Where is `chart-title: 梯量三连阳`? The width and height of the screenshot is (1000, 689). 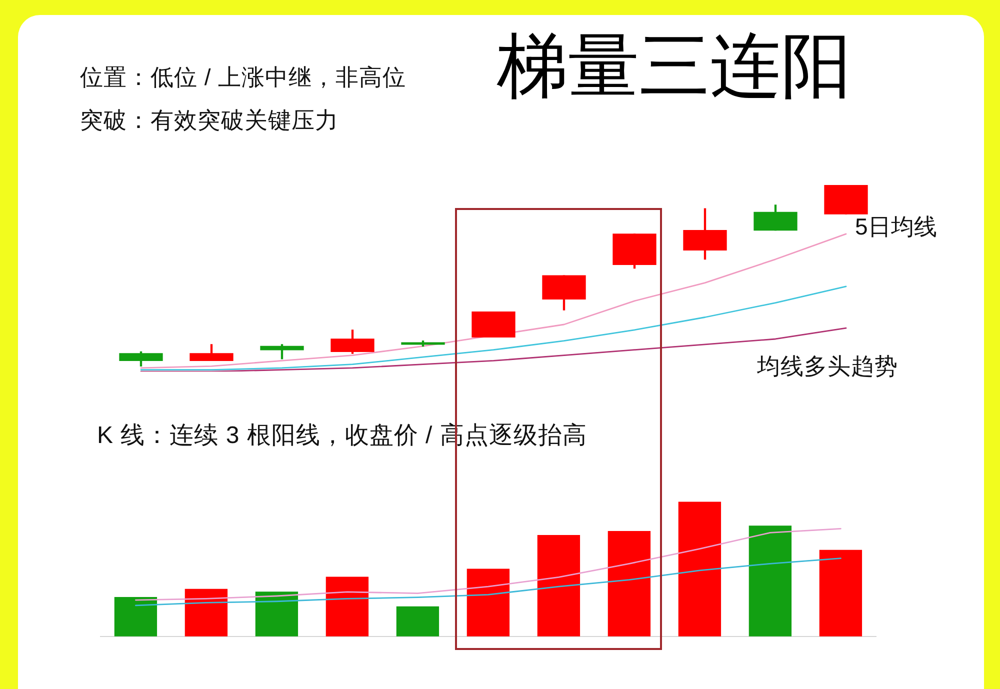 chart-title: 梯量三连阳 is located at coordinates (674, 66).